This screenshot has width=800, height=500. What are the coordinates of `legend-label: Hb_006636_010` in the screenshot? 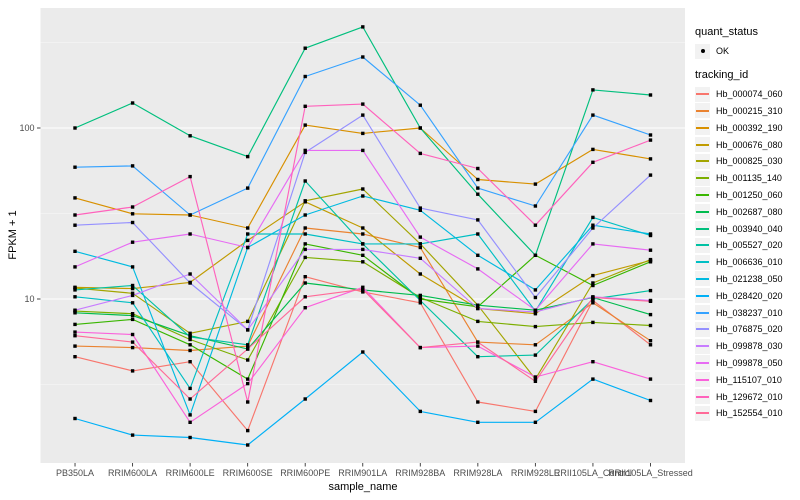 It's located at (749, 262).